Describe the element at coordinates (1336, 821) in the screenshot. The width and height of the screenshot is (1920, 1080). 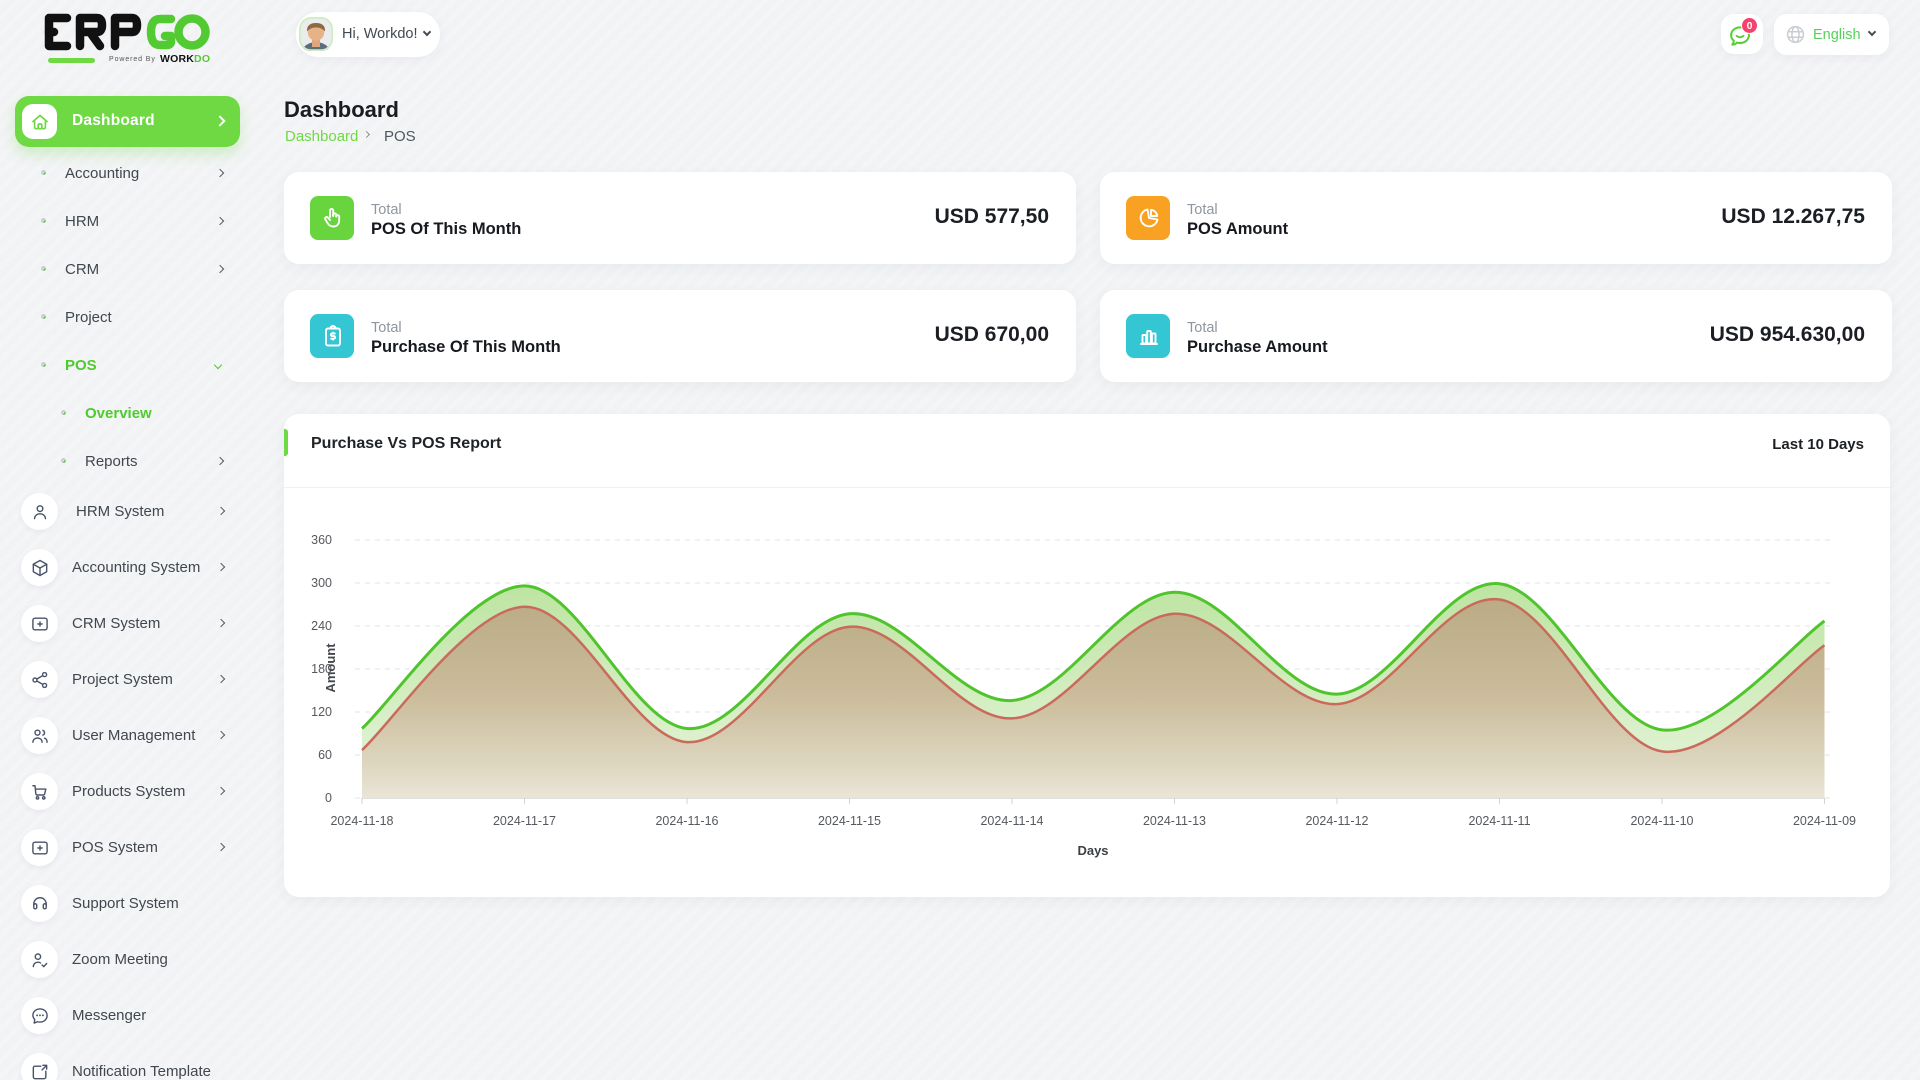
I see `svg-text: 2024-11-12` at that location.